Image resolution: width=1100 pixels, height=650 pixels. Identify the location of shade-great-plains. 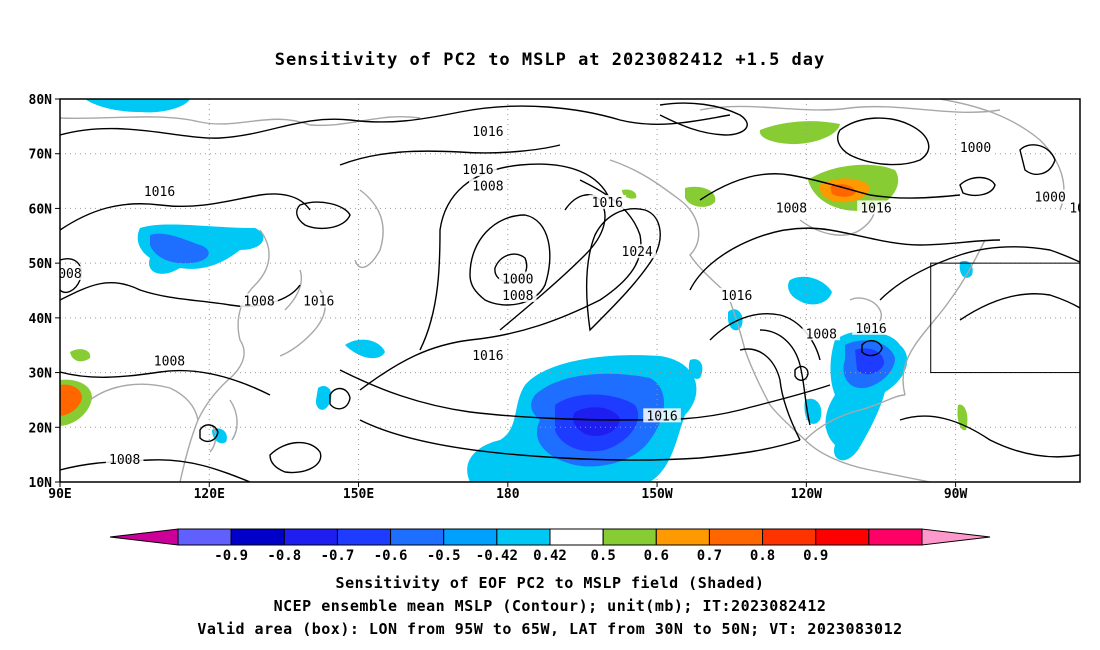
(810, 290).